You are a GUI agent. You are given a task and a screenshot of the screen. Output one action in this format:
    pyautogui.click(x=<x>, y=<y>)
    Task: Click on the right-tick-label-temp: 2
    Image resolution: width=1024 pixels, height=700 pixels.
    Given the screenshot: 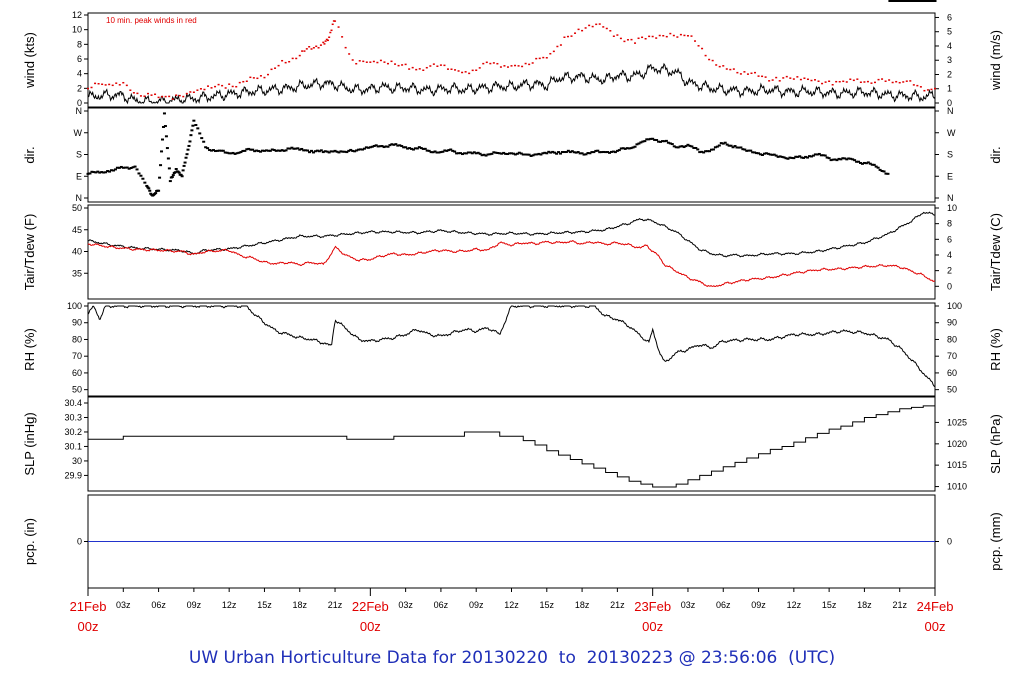 What is the action you would take?
    pyautogui.click(x=949, y=271)
    